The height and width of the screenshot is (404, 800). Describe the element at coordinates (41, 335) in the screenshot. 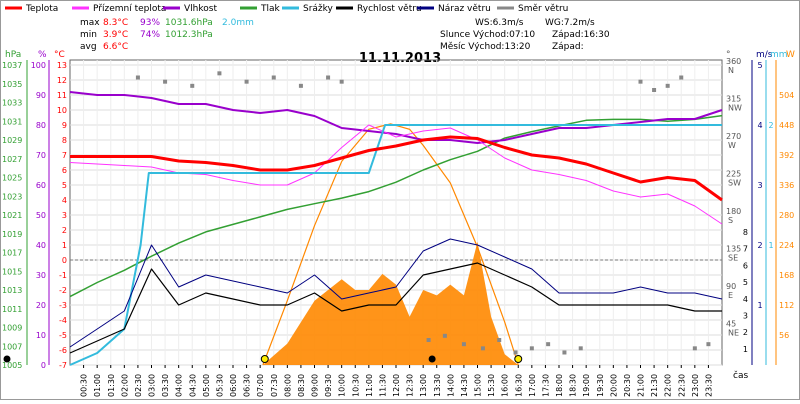

I see `pct-tick-label: 10` at that location.